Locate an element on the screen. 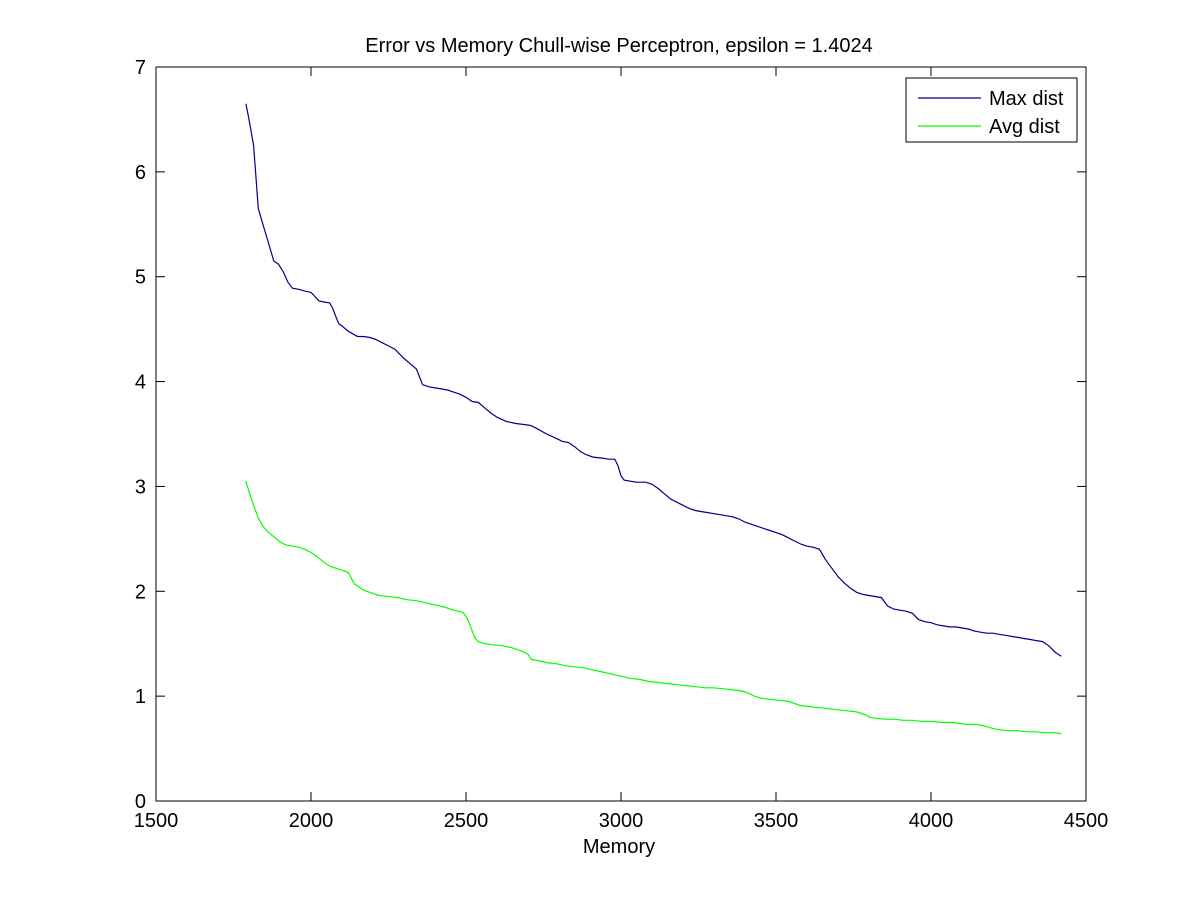 The height and width of the screenshot is (905, 1200). legend: Max dist Avg dist is located at coordinates (991, 110).